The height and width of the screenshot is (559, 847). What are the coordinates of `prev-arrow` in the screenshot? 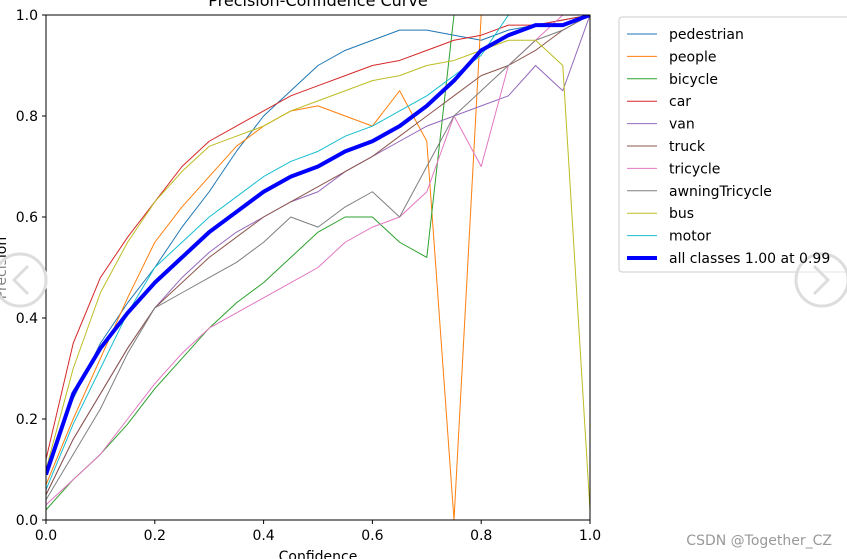 It's located at (20, 280).